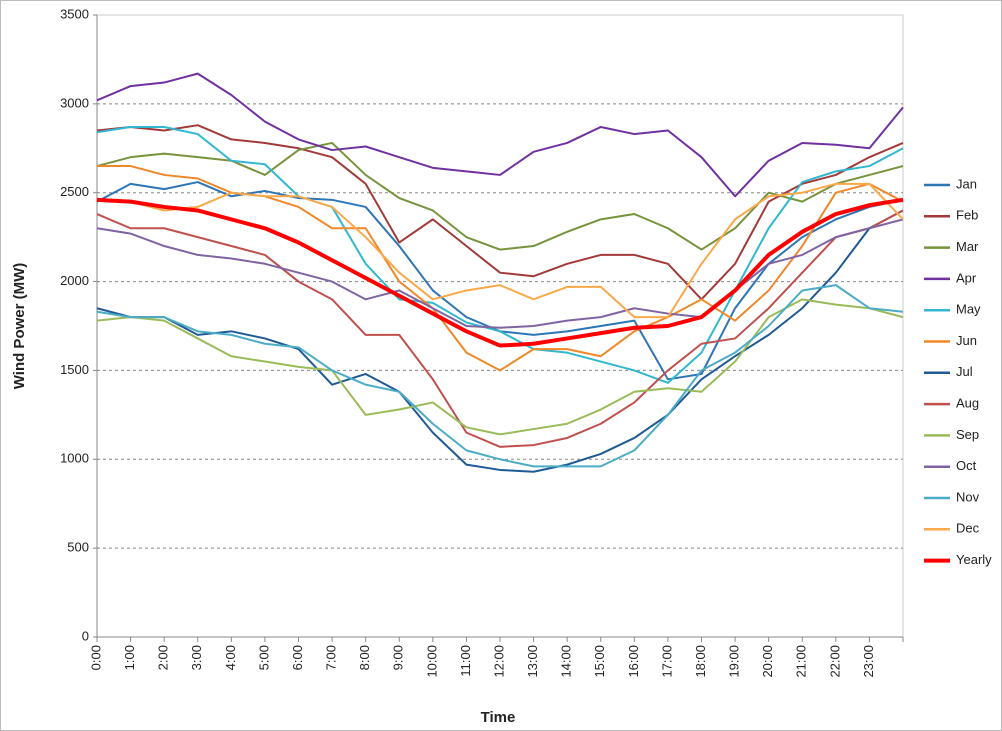 This screenshot has height=731, width=1002. I want to click on y-tick-label: 2000, so click(74, 280).